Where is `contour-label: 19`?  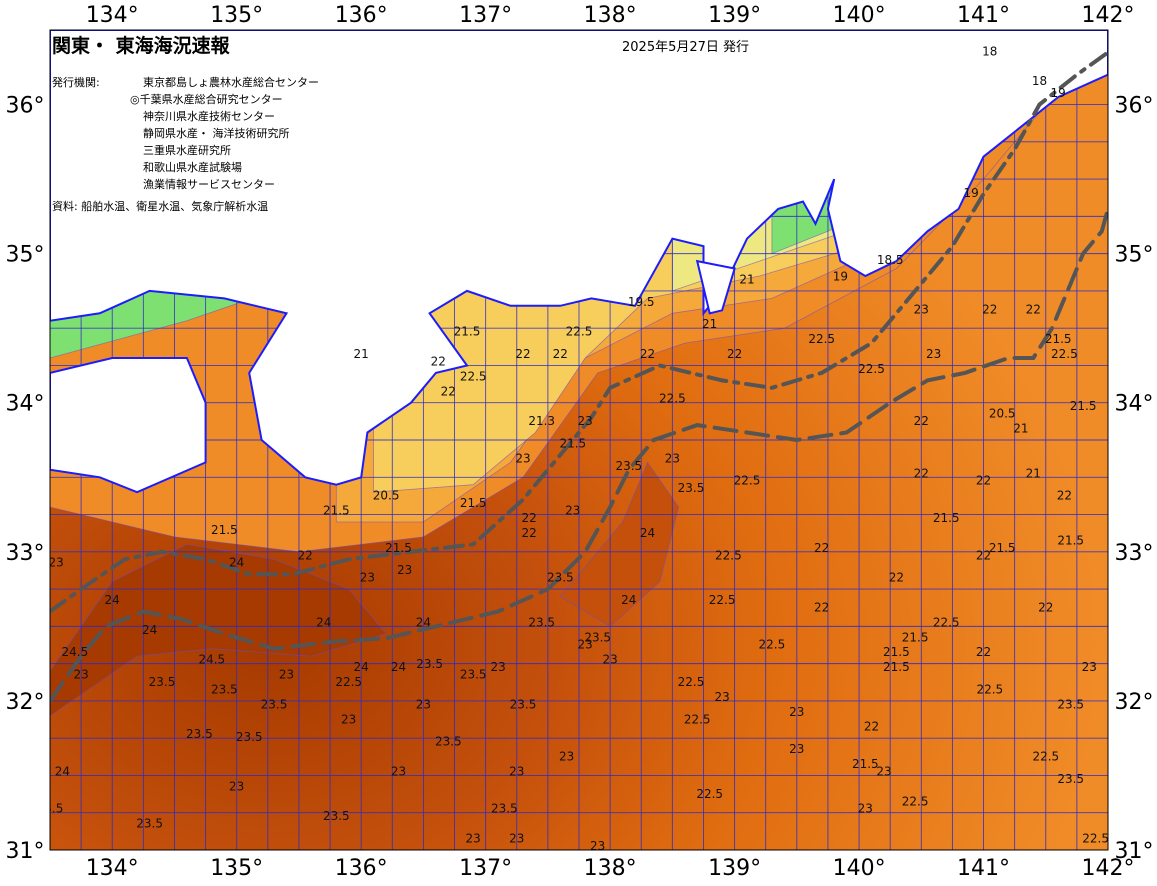
contour-label: 19 is located at coordinates (840, 277).